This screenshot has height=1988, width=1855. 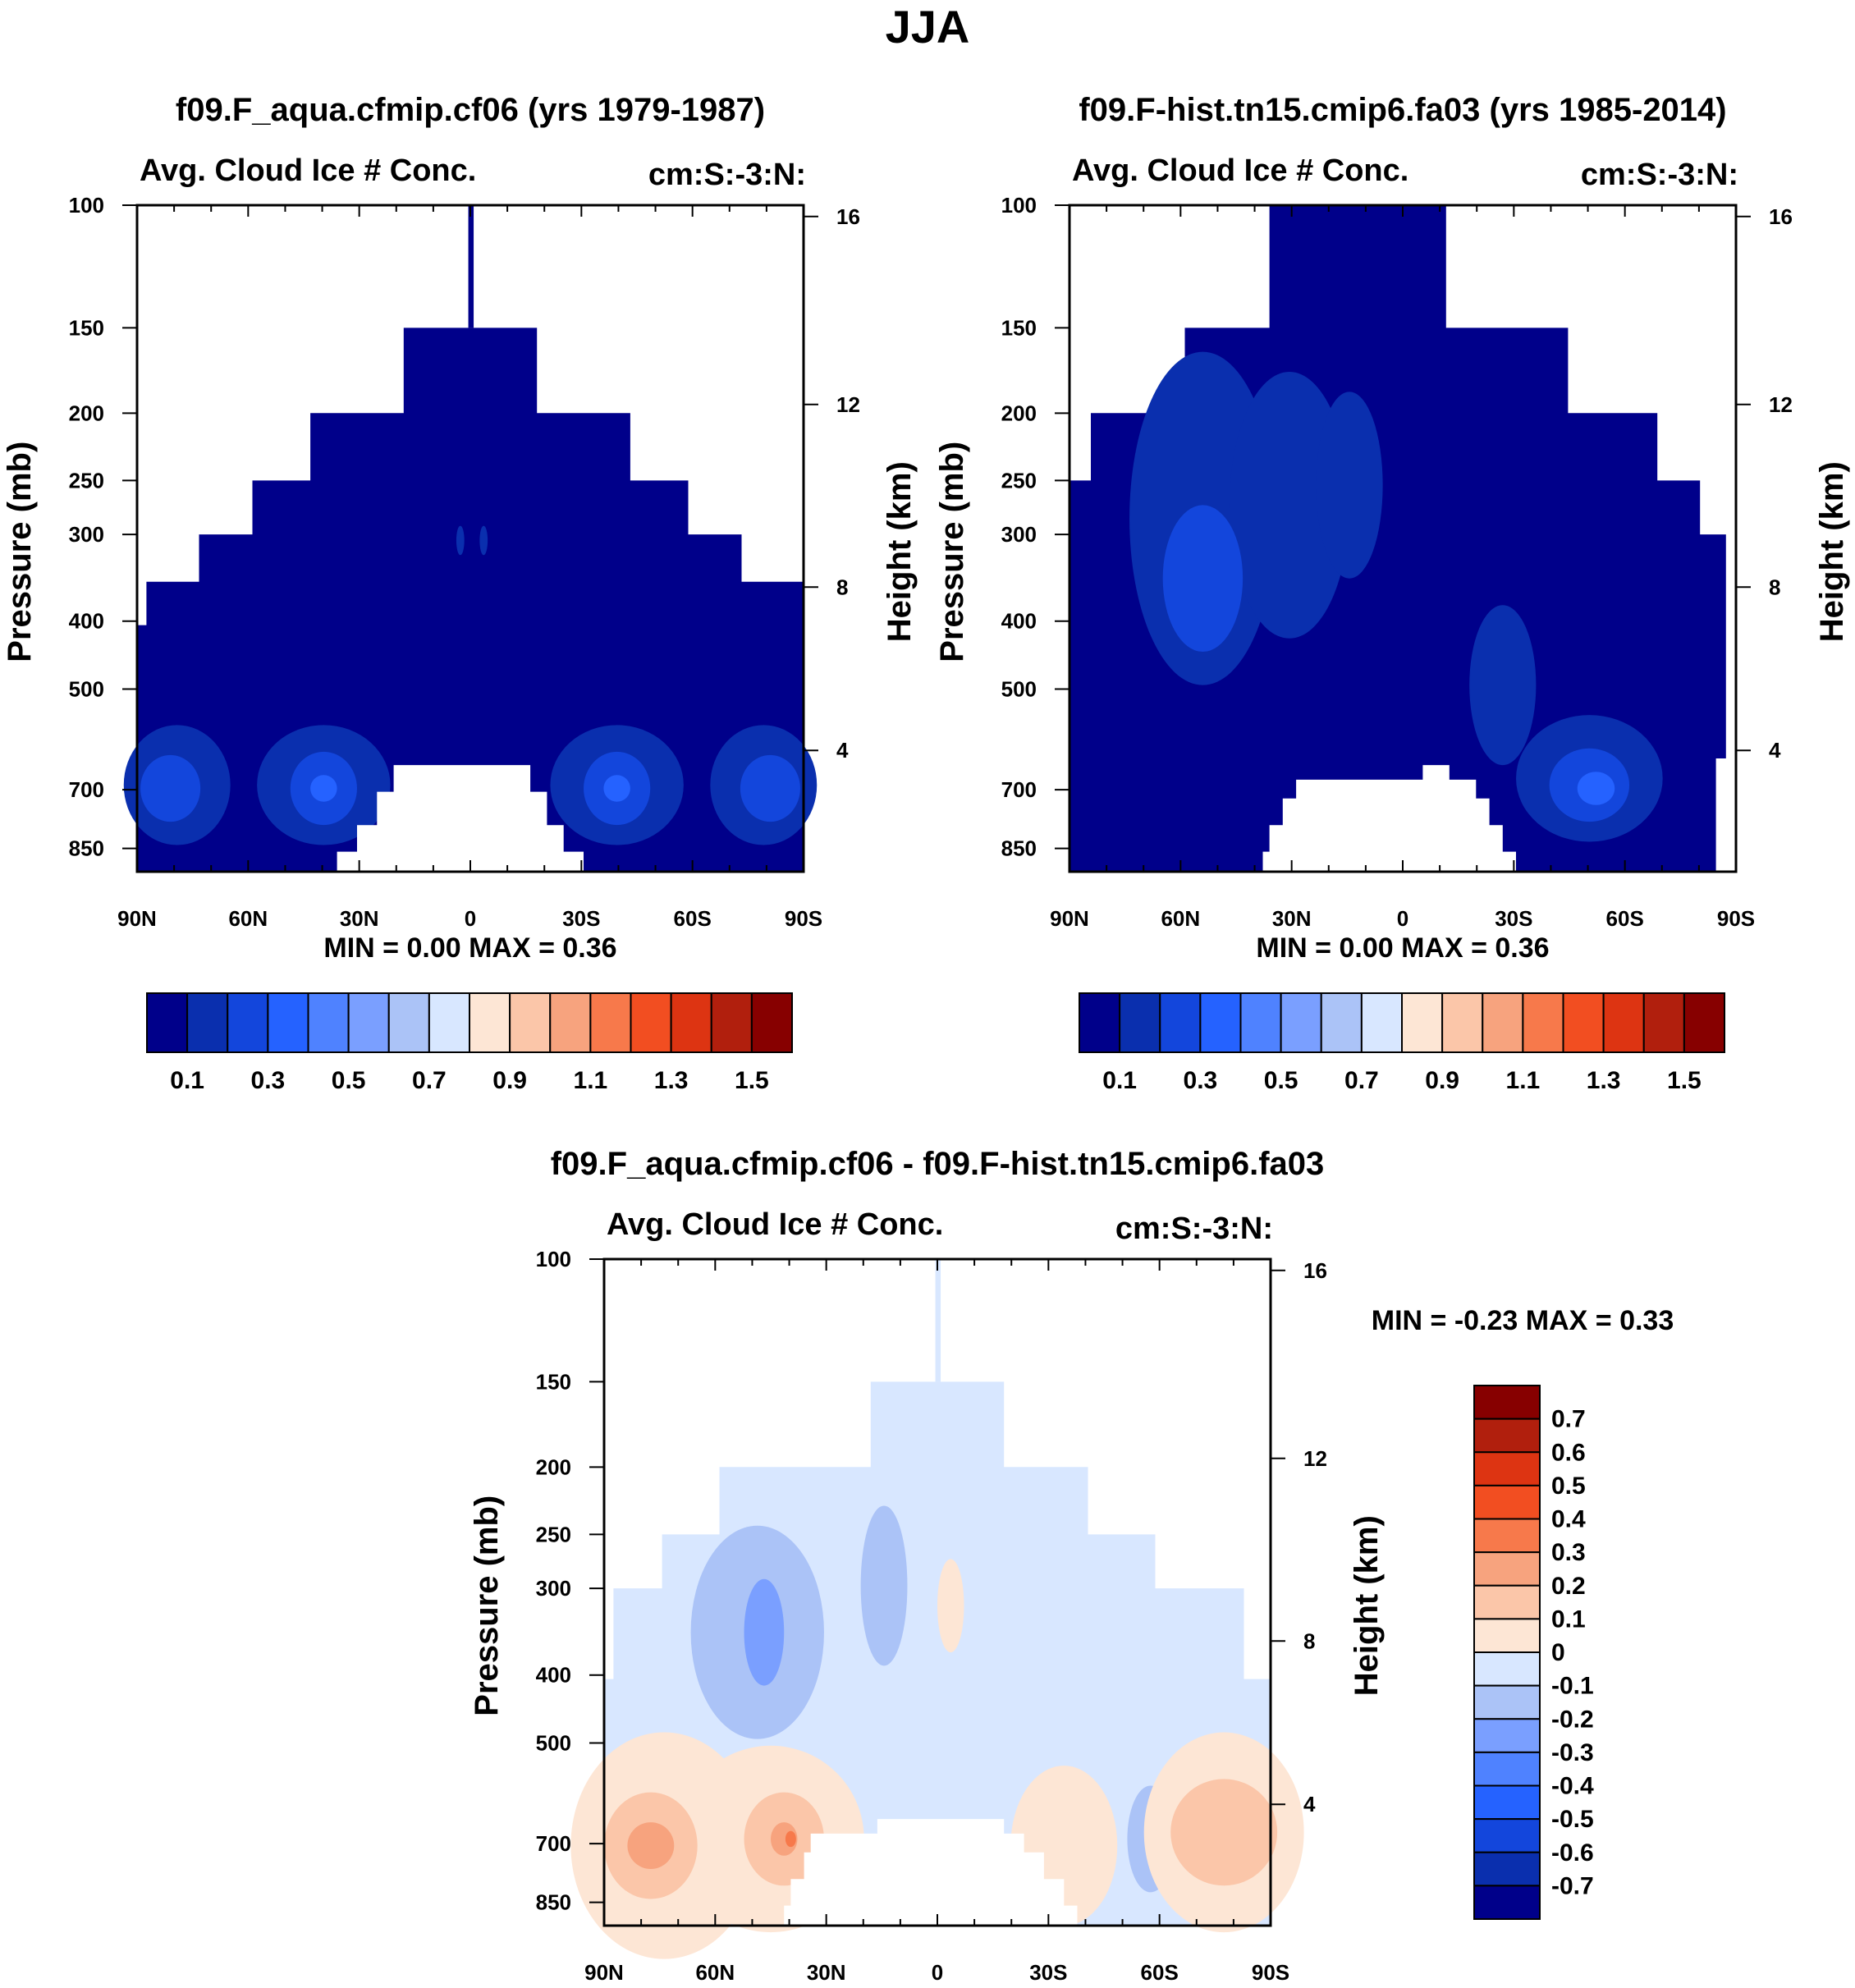 I want to click on colorbar-label: 0.4, so click(x=1568, y=1519).